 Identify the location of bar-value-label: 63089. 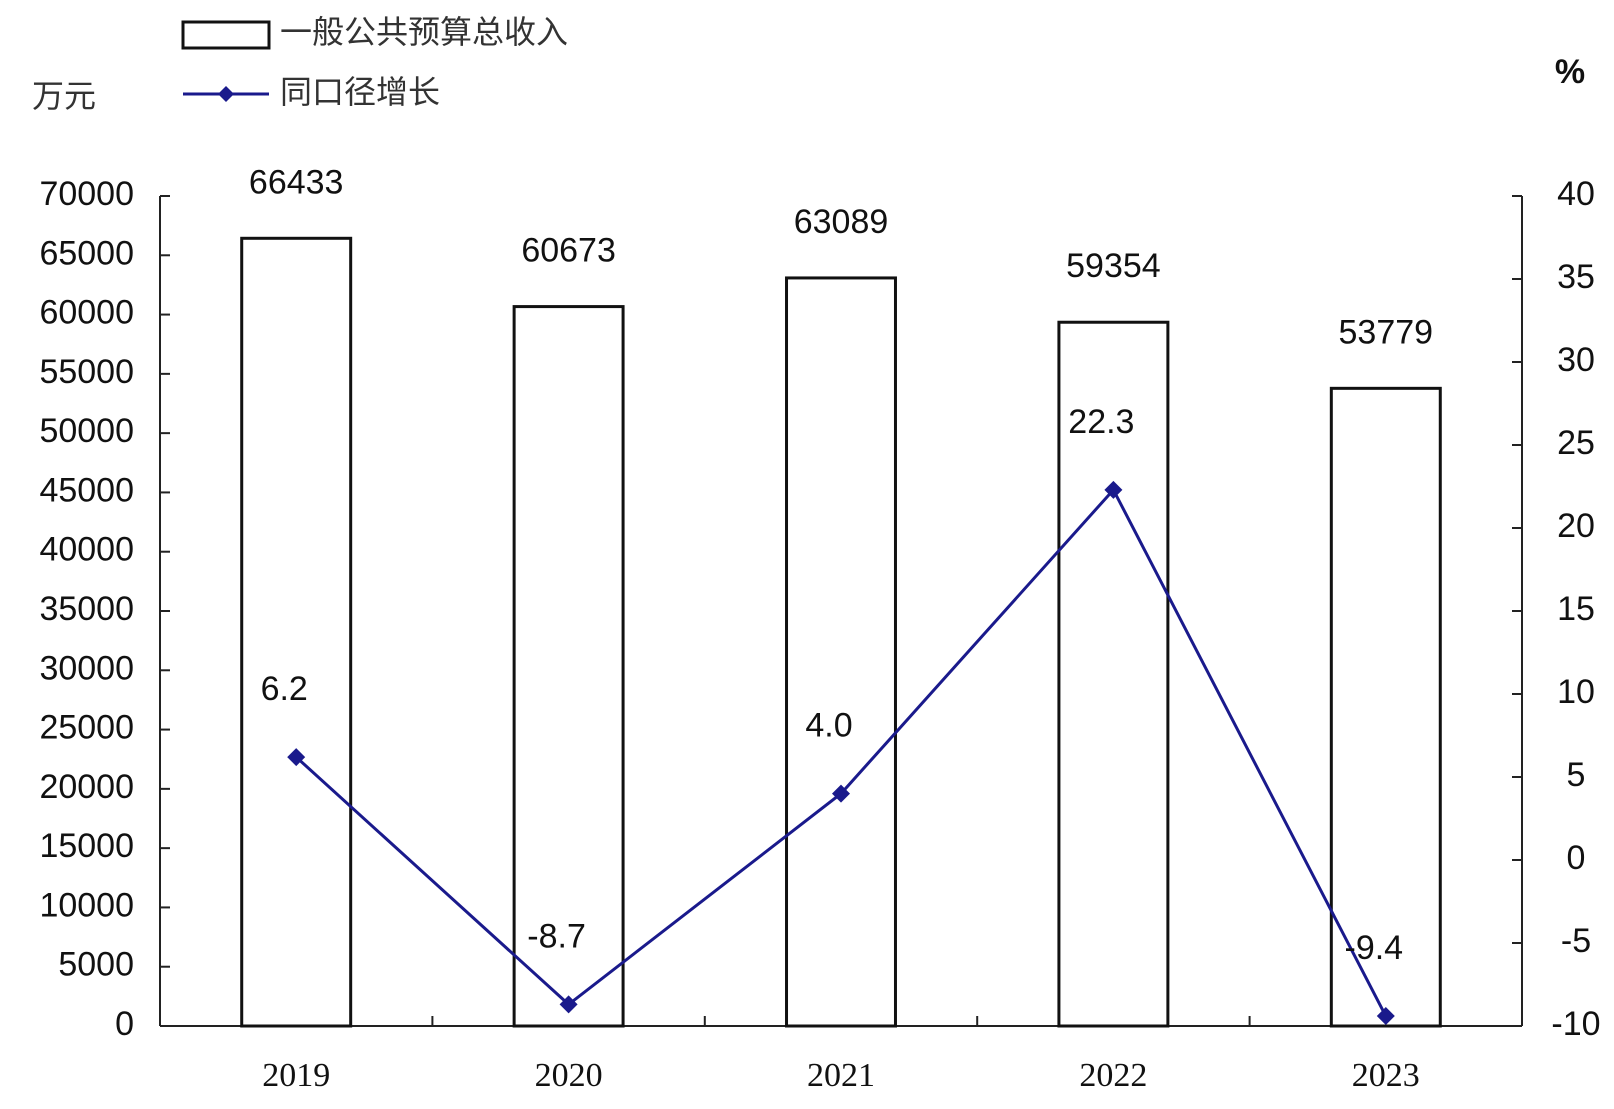
(841, 222).